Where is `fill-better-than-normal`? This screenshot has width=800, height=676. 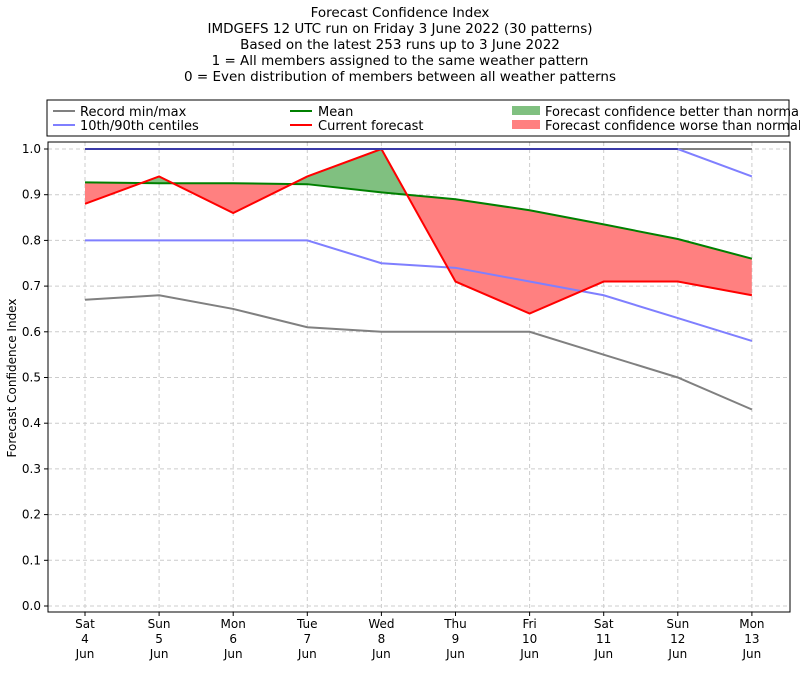
fill-better-than-normal is located at coordinates (418, 204).